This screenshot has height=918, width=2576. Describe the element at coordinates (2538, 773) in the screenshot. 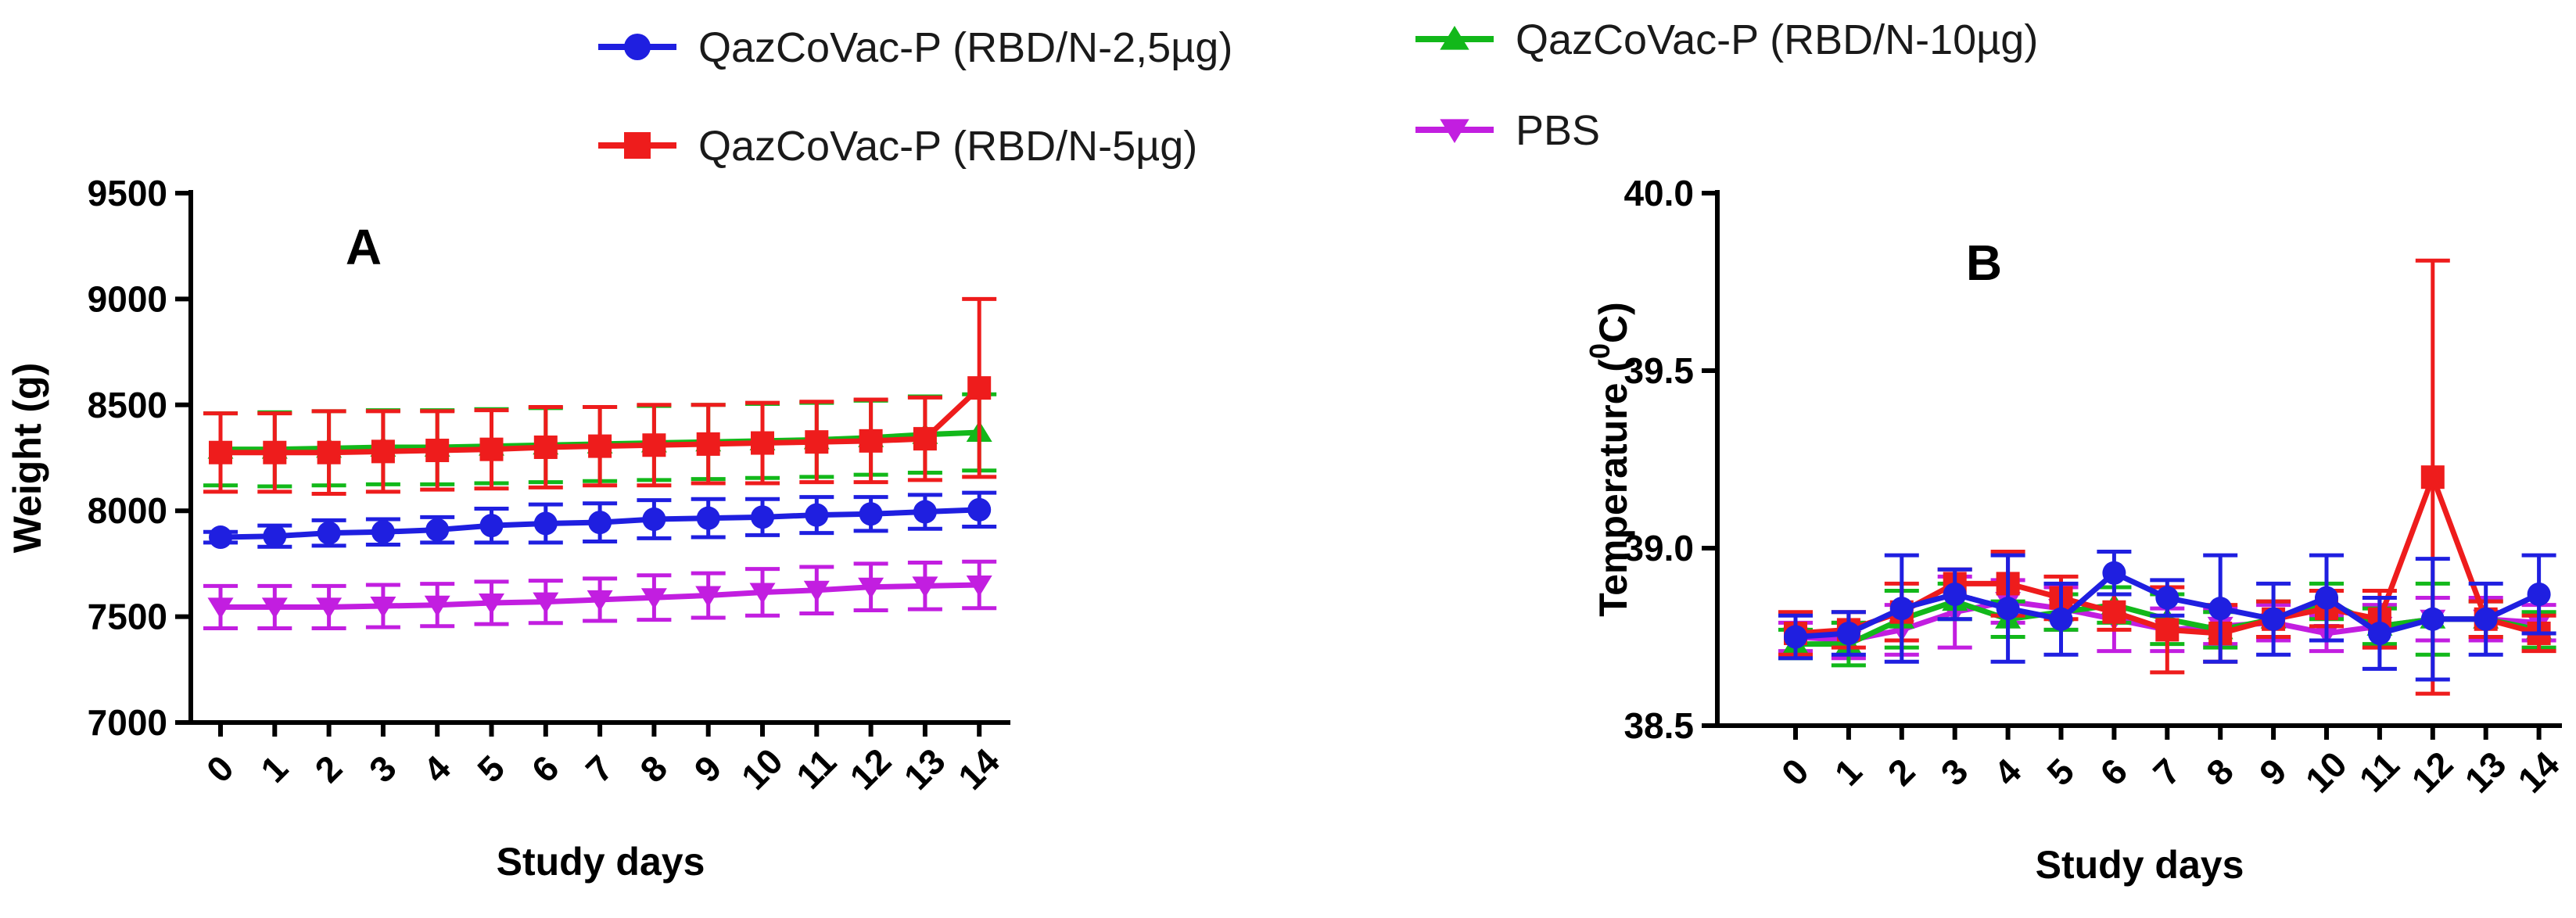

I see `x-tick-label: 14` at that location.